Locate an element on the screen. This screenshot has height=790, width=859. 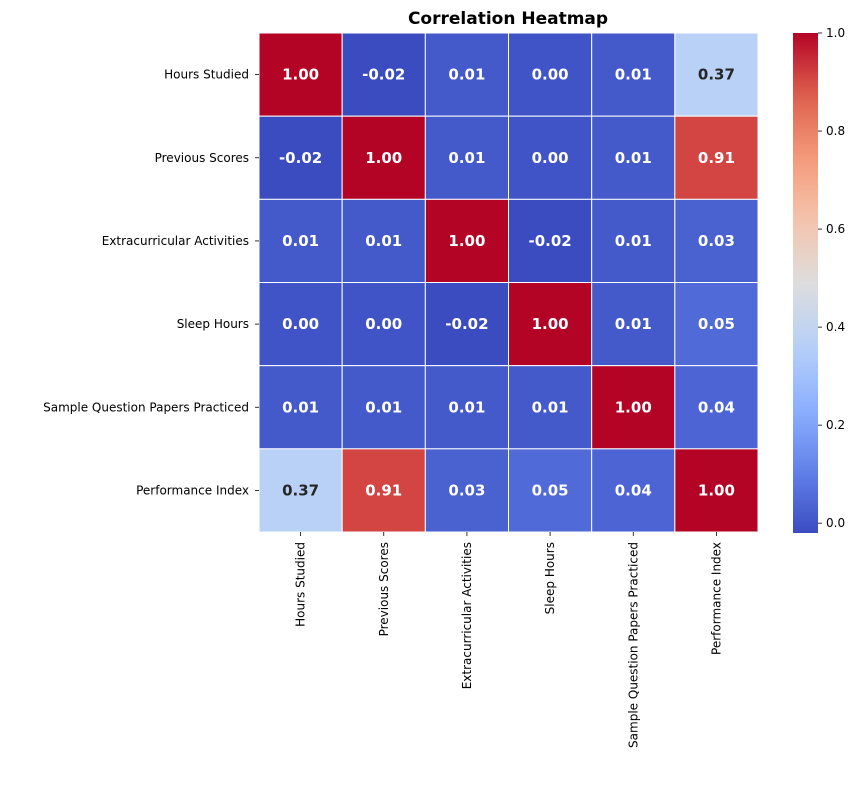
column-tick-label: Sleep Hours is located at coordinates (550, 578).